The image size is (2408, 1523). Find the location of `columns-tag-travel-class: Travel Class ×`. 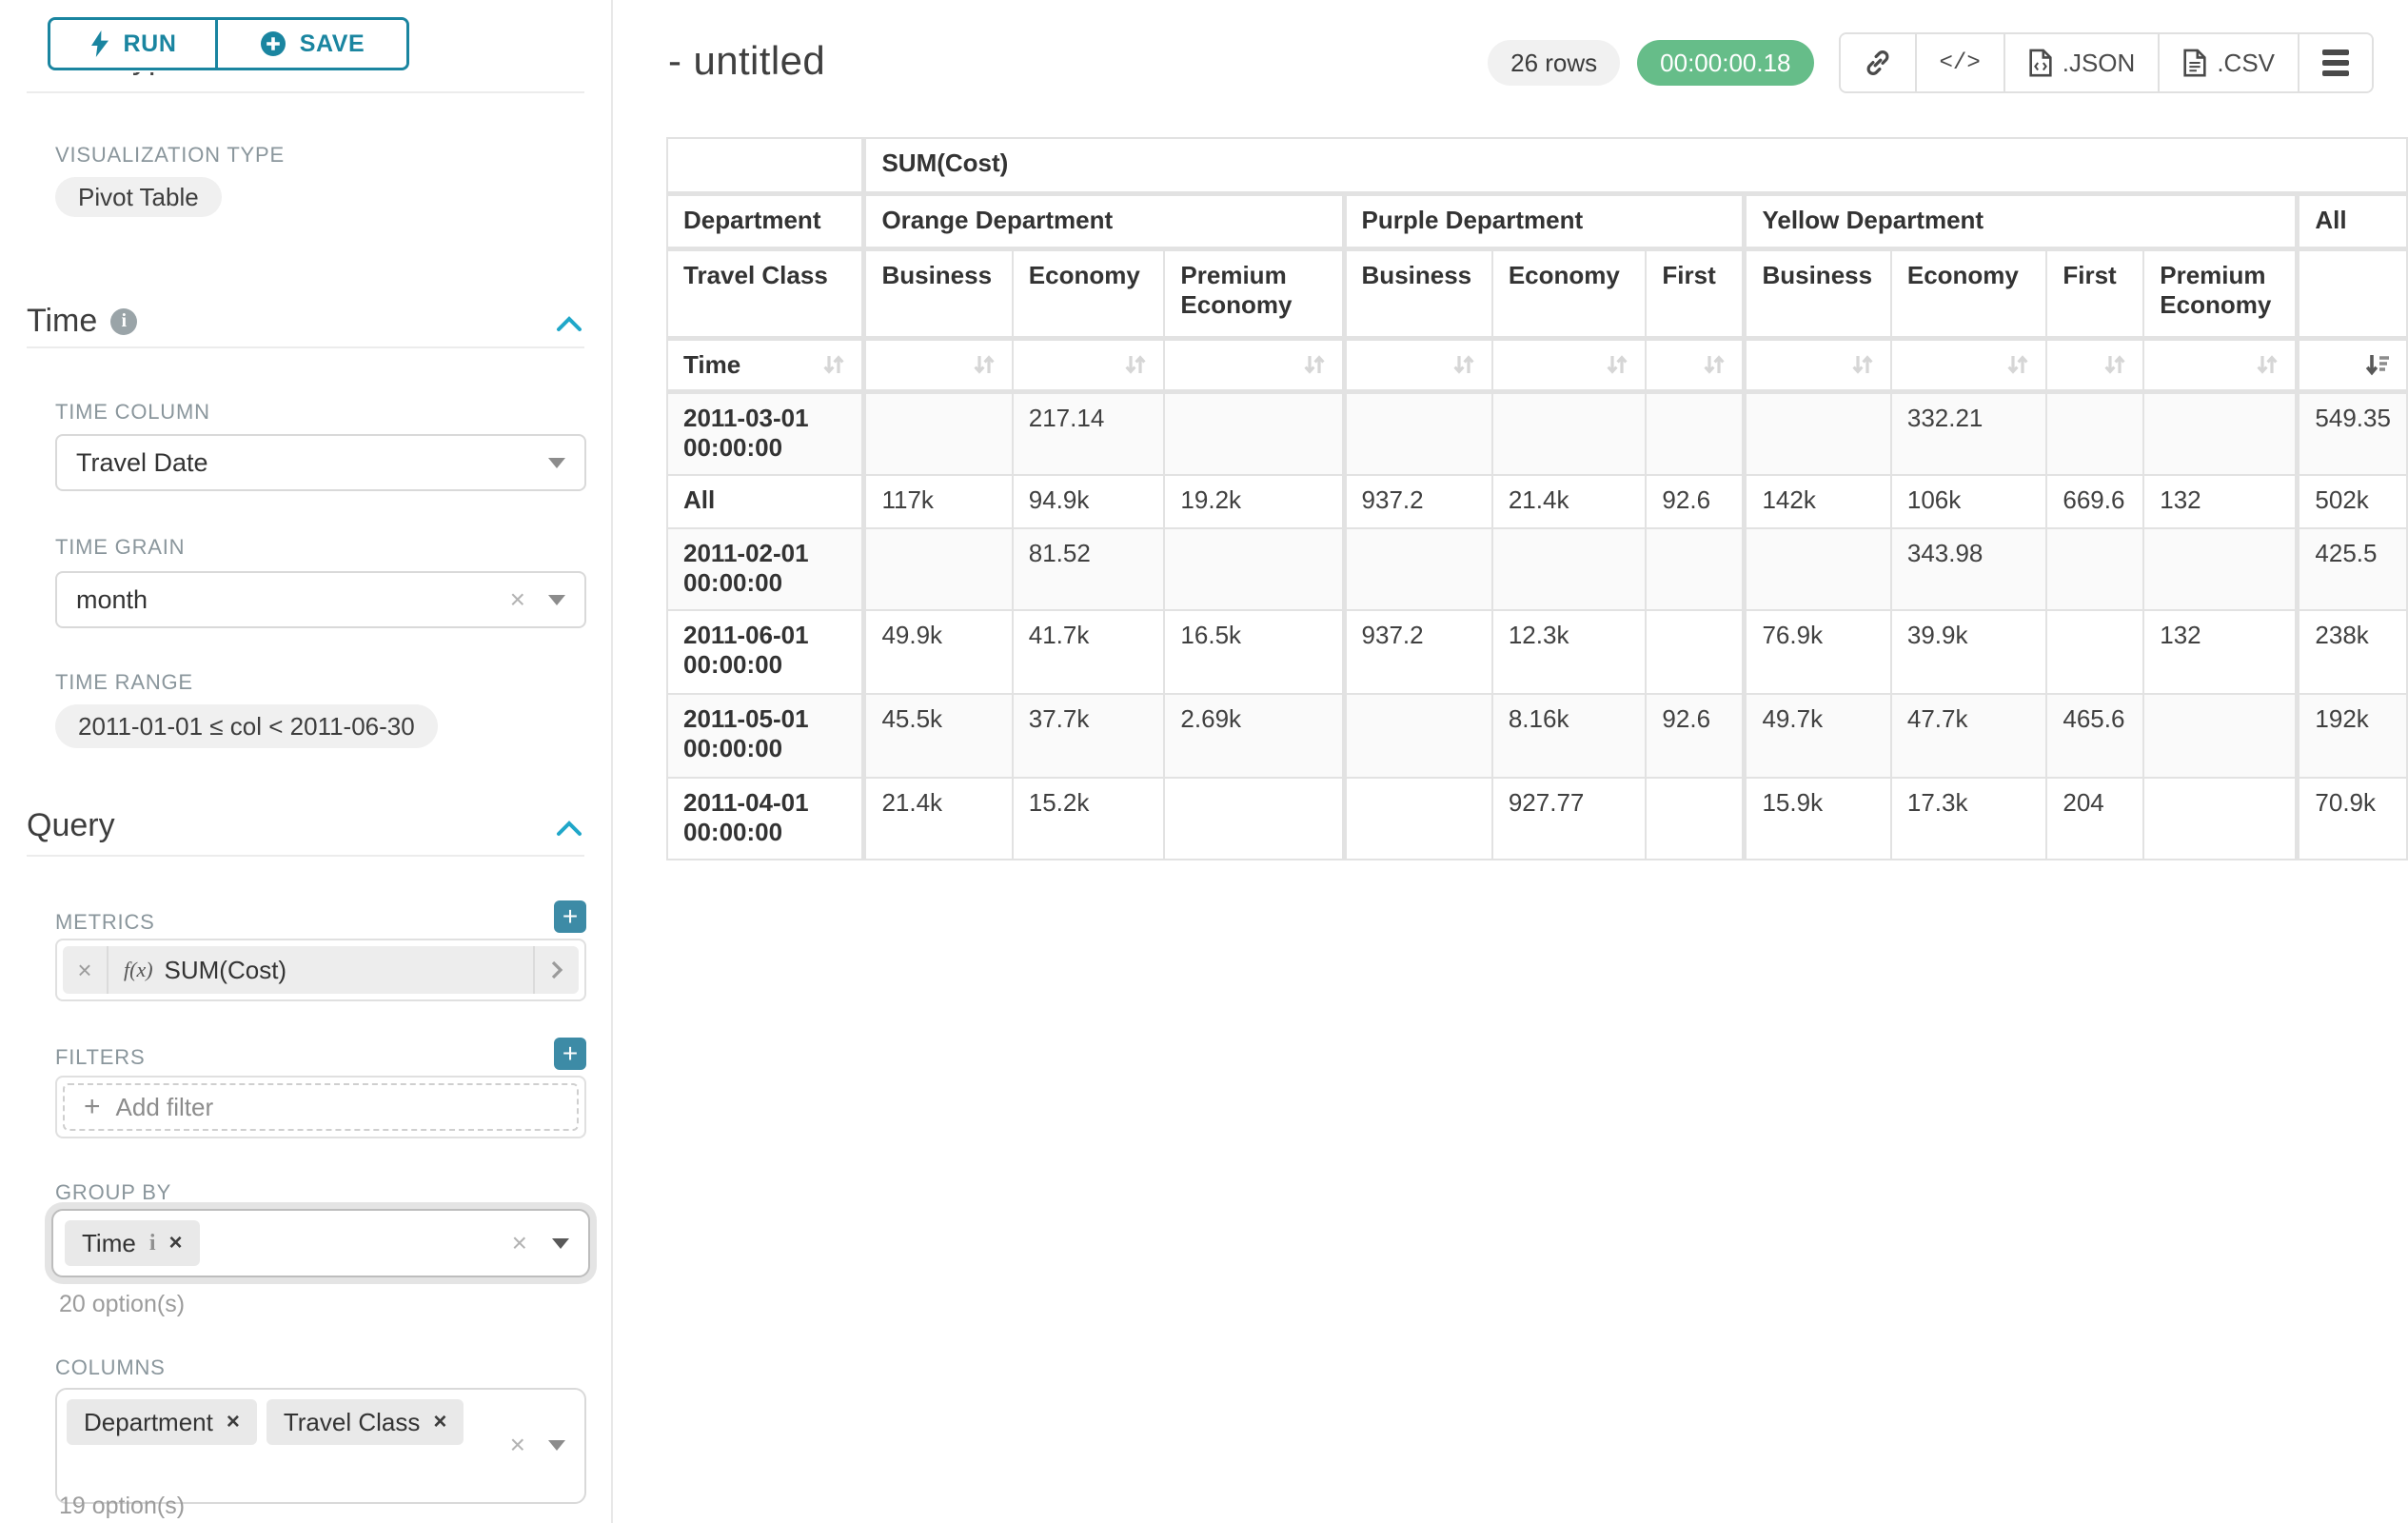

columns-tag-travel-class: Travel Class × is located at coordinates (365, 1422).